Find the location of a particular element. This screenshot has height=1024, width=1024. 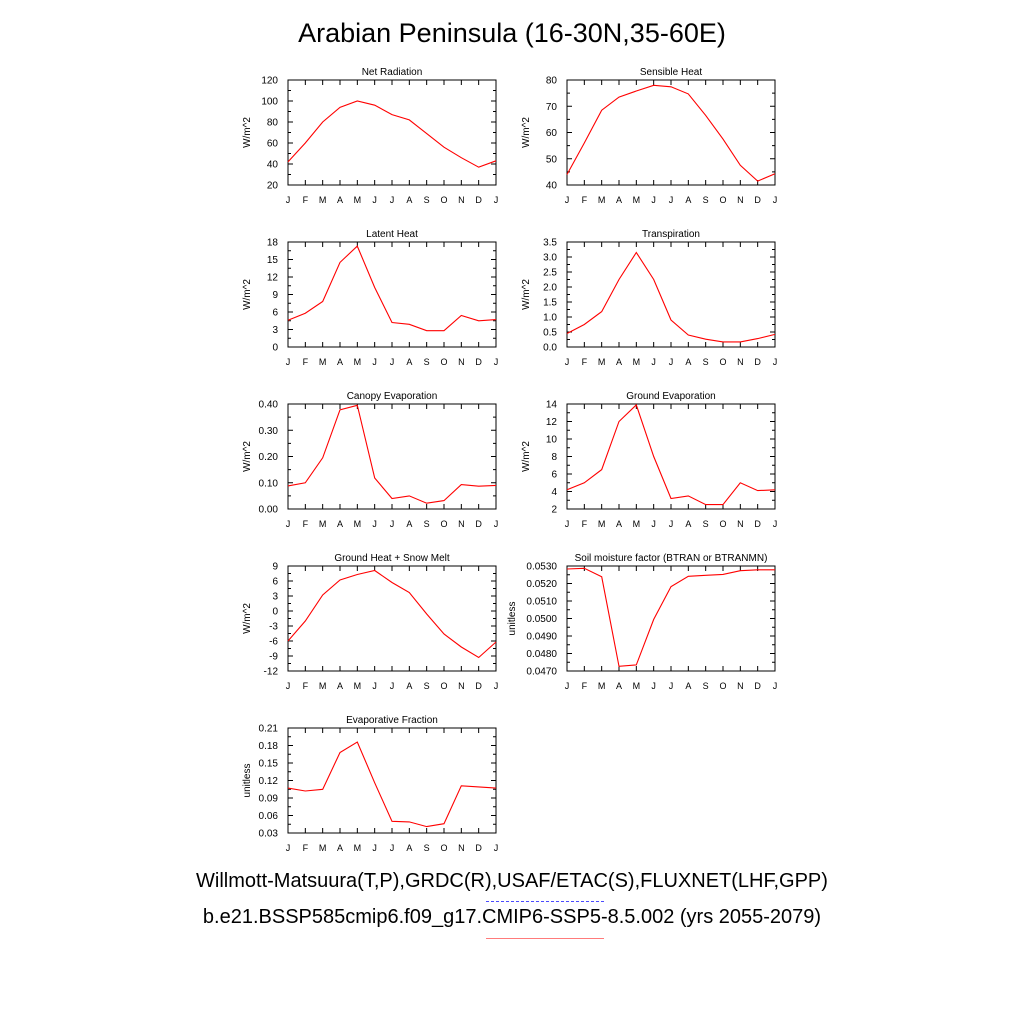

y-tick-label: 2.0 is located at coordinates (550, 288).